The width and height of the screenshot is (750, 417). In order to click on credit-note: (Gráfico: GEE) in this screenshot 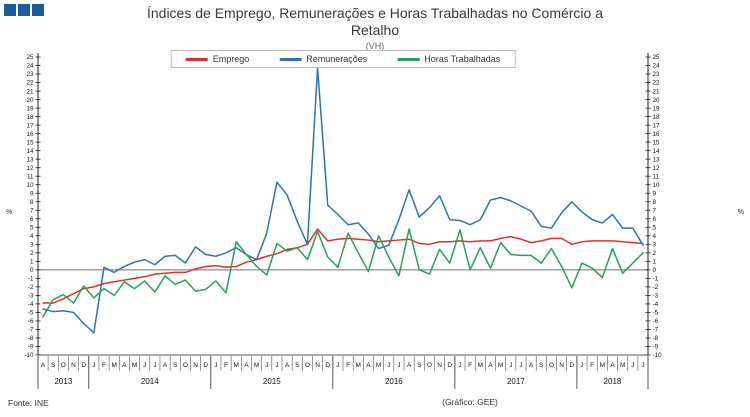, I will do `click(470, 402)`.